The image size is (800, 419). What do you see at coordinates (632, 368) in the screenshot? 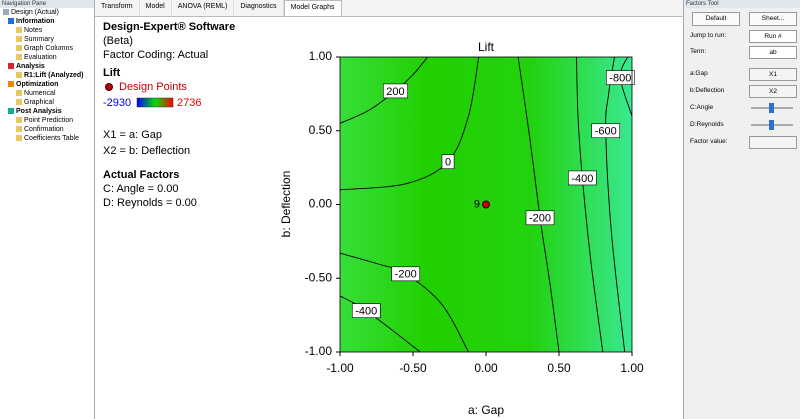
I see `x-tick-label: 1.00` at bounding box center [632, 368].